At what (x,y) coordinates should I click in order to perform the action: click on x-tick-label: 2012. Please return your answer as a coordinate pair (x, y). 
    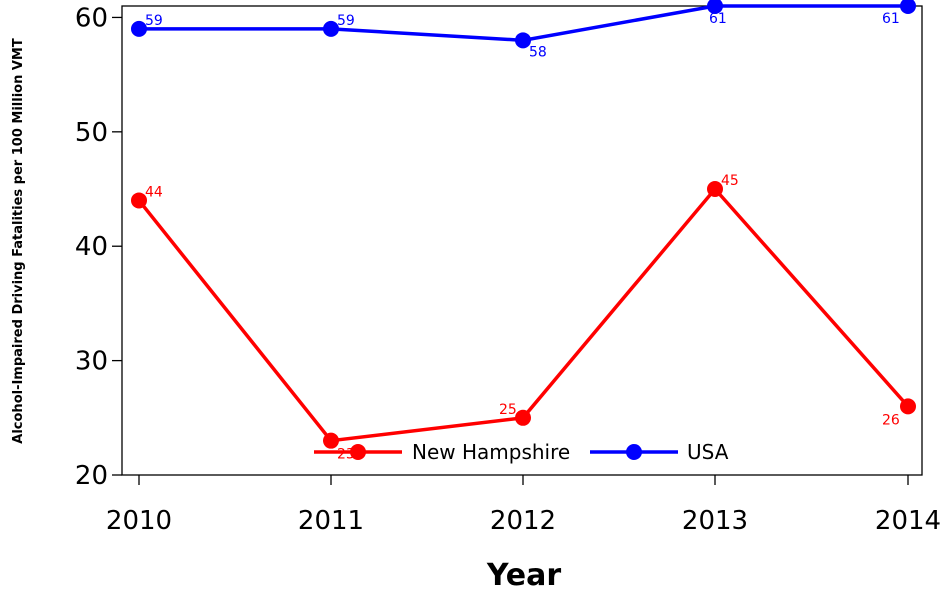
    Looking at the image, I should click on (523, 521).